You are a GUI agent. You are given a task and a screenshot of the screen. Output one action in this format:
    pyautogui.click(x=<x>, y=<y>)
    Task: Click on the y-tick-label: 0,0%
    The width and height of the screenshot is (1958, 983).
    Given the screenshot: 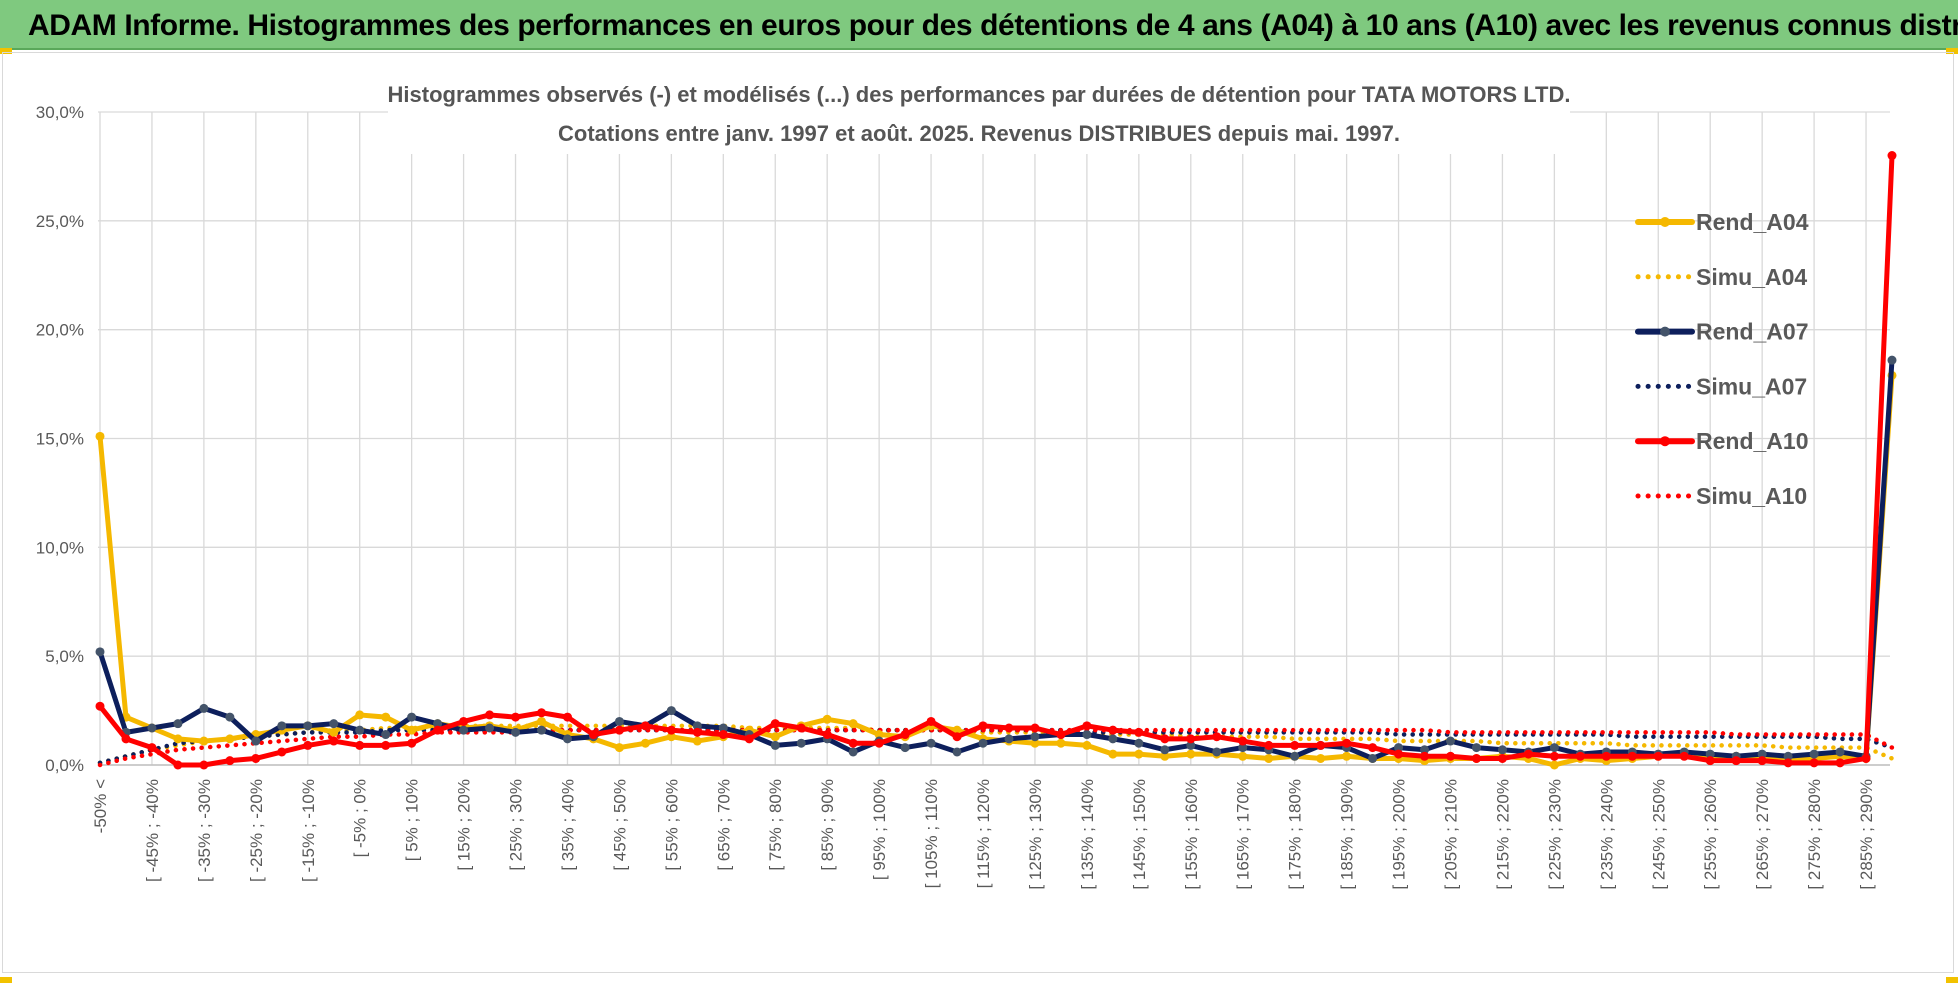 What is the action you would take?
    pyautogui.click(x=64, y=765)
    